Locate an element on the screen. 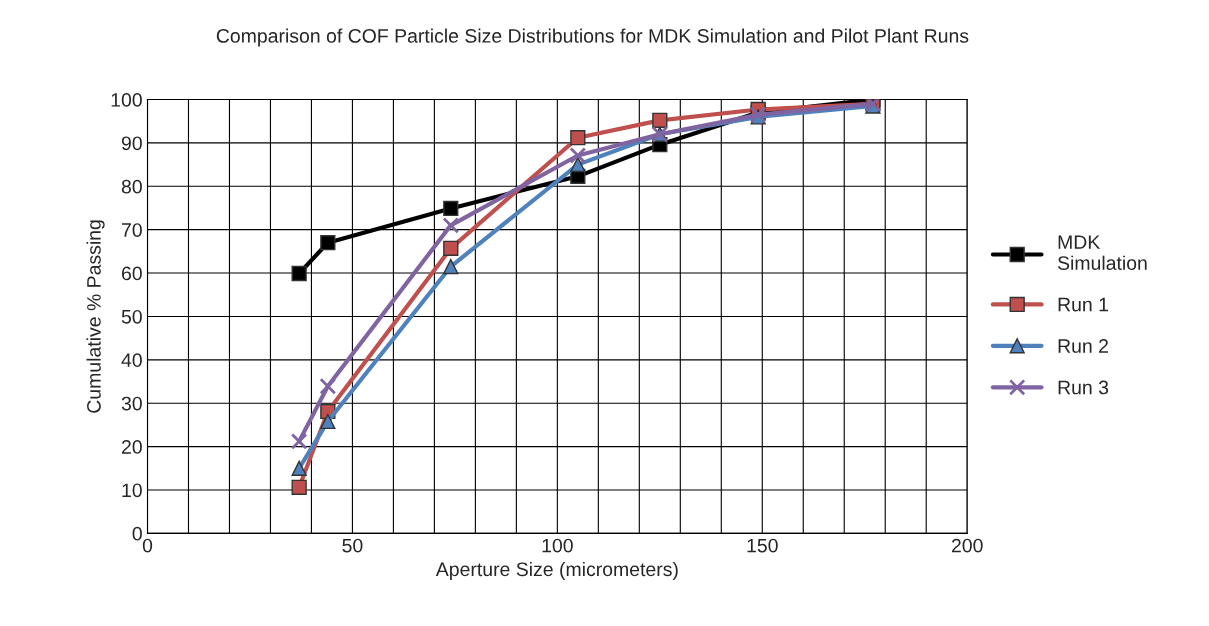 This screenshot has width=1209, height=626. y-tick-label: 40 is located at coordinates (131, 360).